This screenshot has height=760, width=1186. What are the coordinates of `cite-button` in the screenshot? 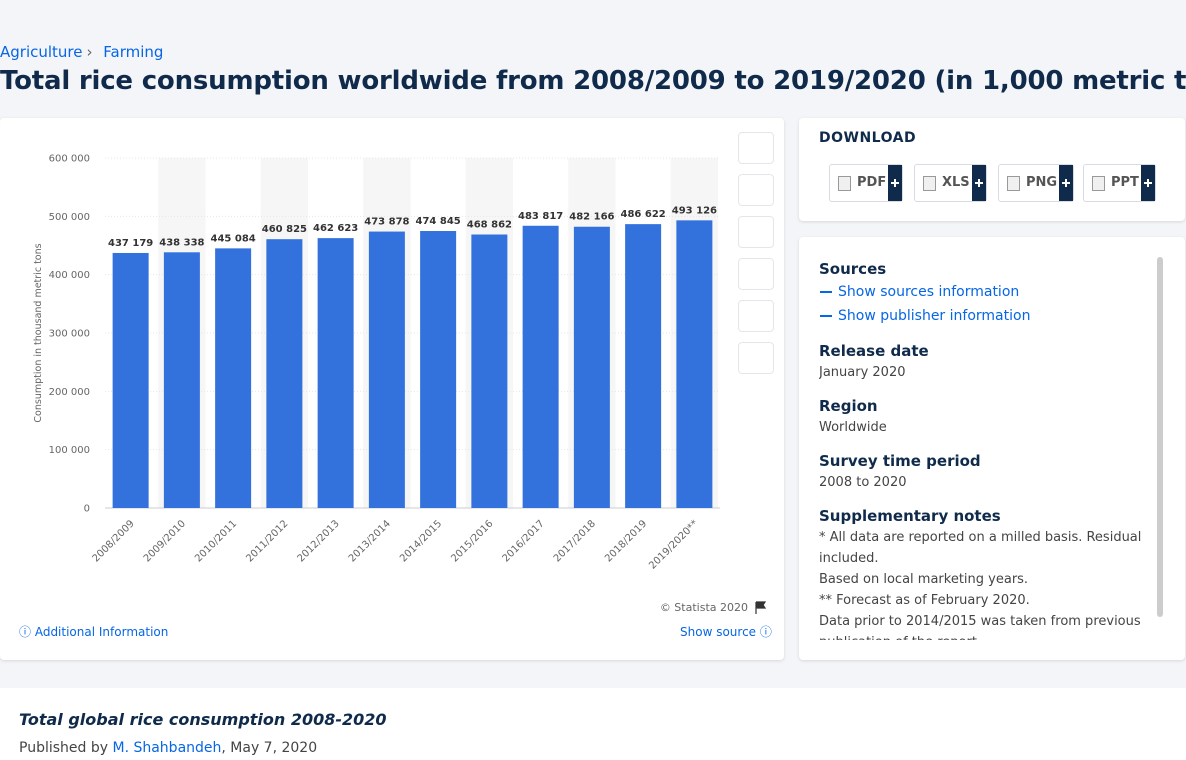 It's located at (756, 316).